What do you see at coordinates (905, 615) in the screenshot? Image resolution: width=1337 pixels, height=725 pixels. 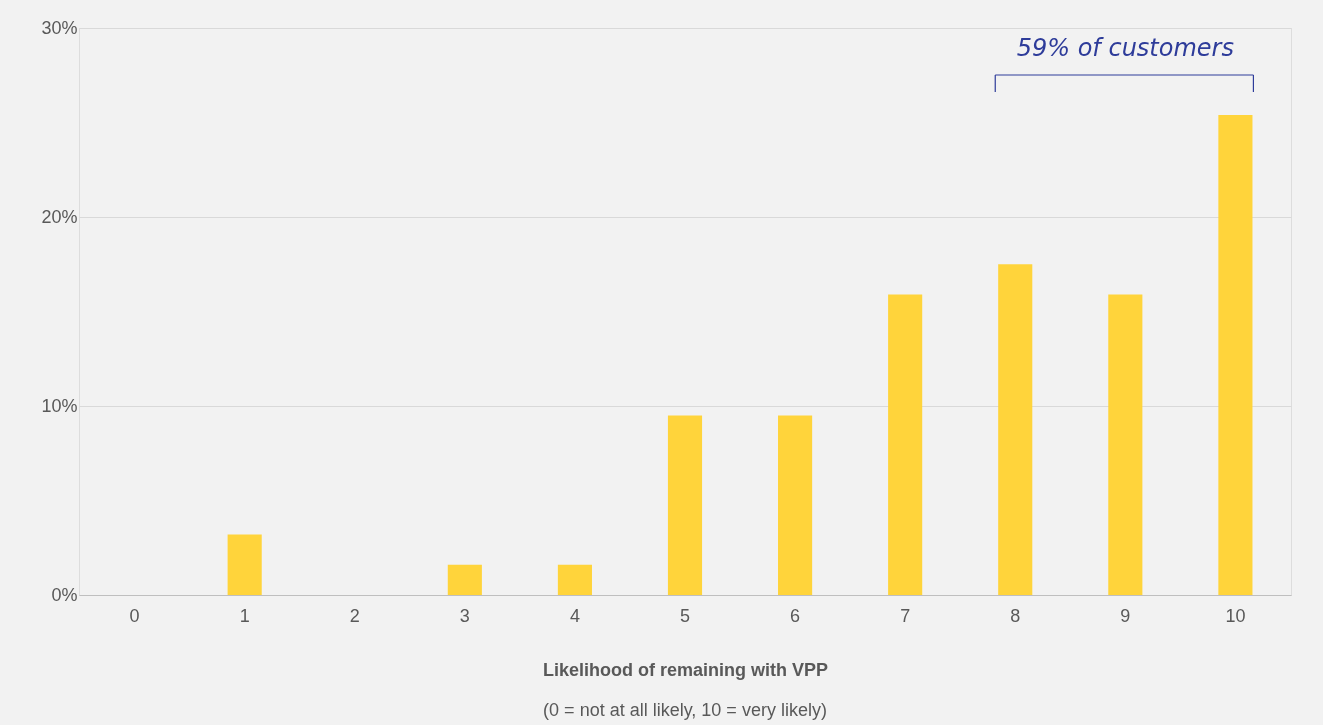 I see `x-tick-label: 7` at bounding box center [905, 615].